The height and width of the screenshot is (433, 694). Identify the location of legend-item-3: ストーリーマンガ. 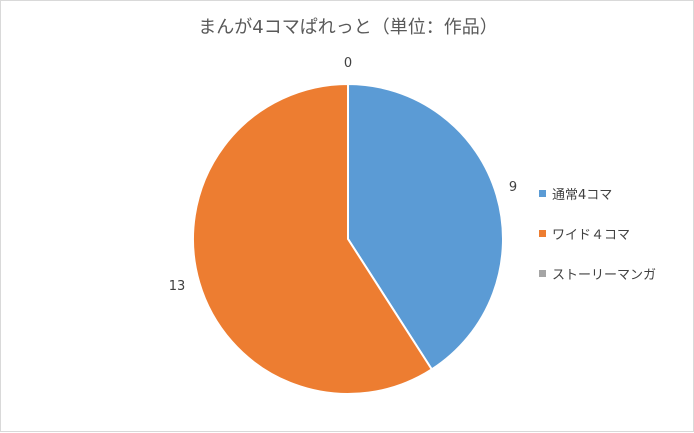
(597, 273).